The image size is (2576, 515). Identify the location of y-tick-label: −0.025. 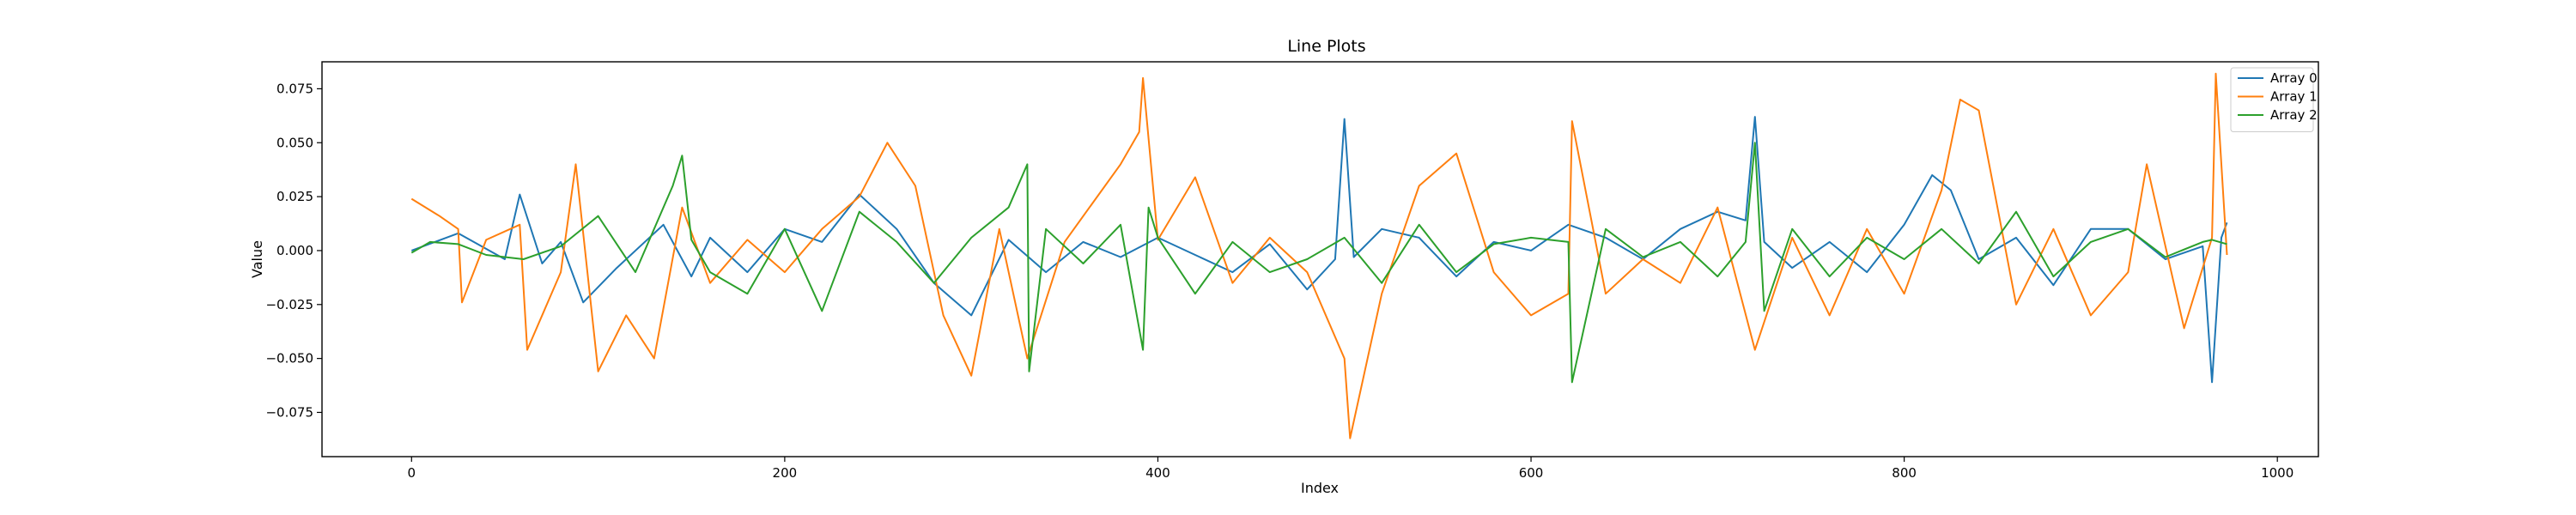
(289, 304).